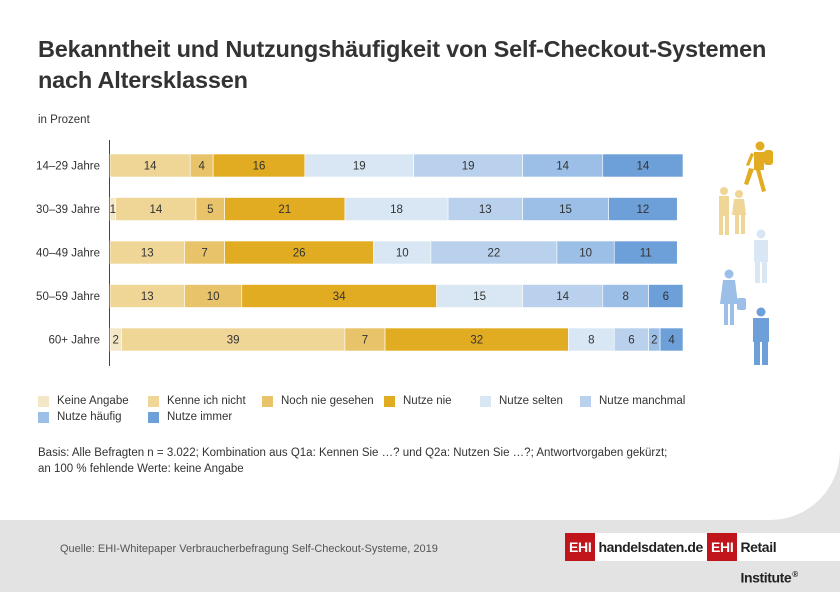 The height and width of the screenshot is (592, 840). I want to click on woman-with-bag-icon, so click(733, 297).